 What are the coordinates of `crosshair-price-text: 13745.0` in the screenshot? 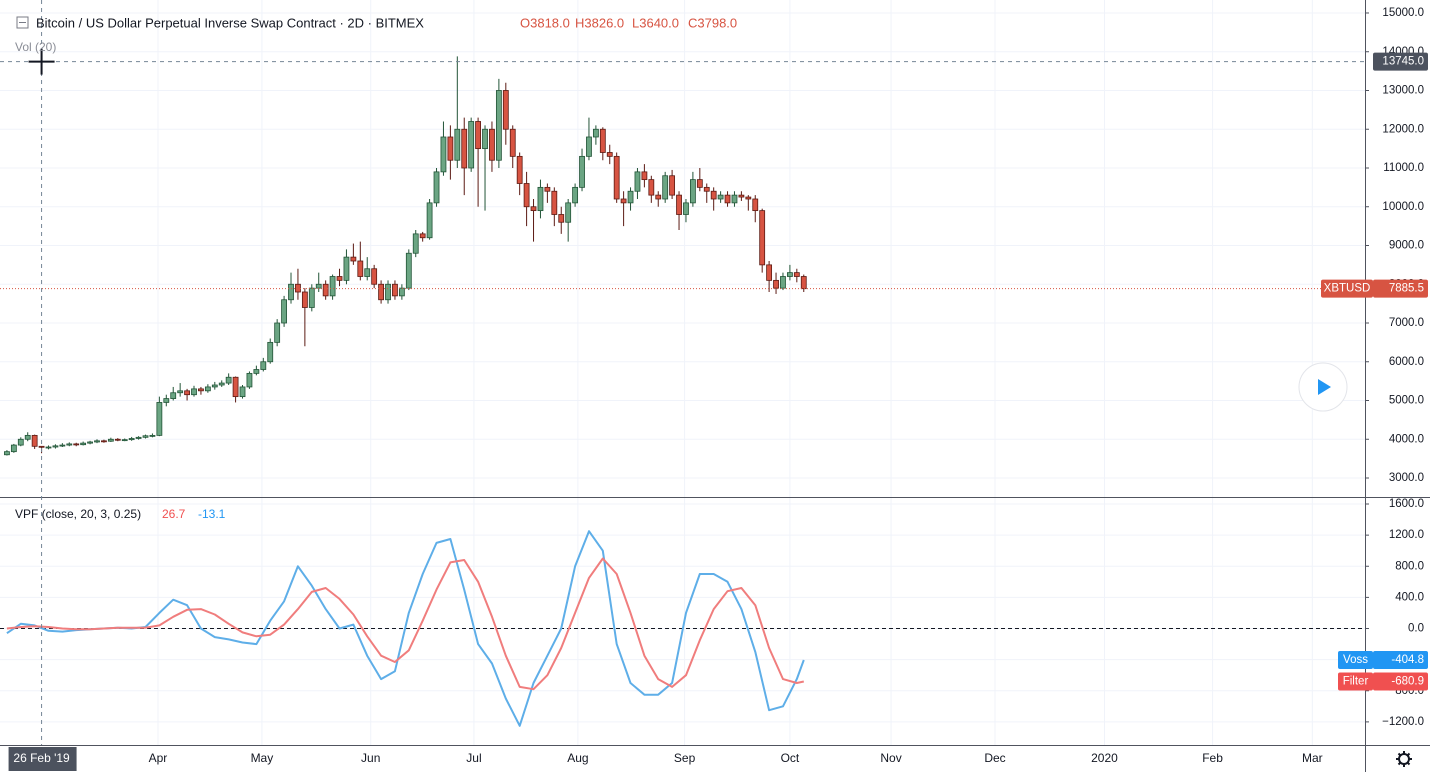 It's located at (1403, 62).